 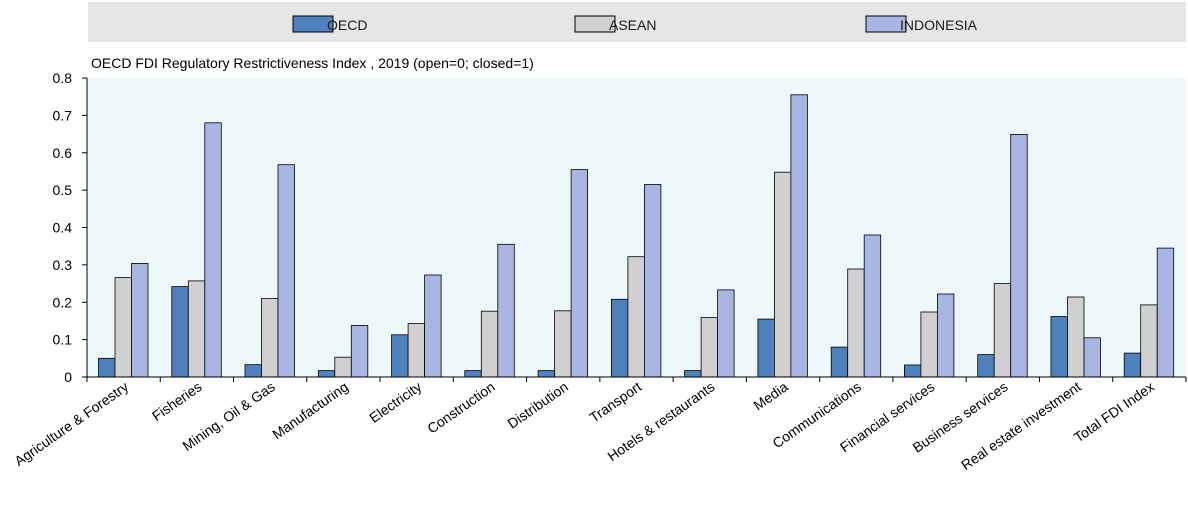 What do you see at coordinates (1114, 411) in the screenshot?
I see `x-category-label: Total FDI Index` at bounding box center [1114, 411].